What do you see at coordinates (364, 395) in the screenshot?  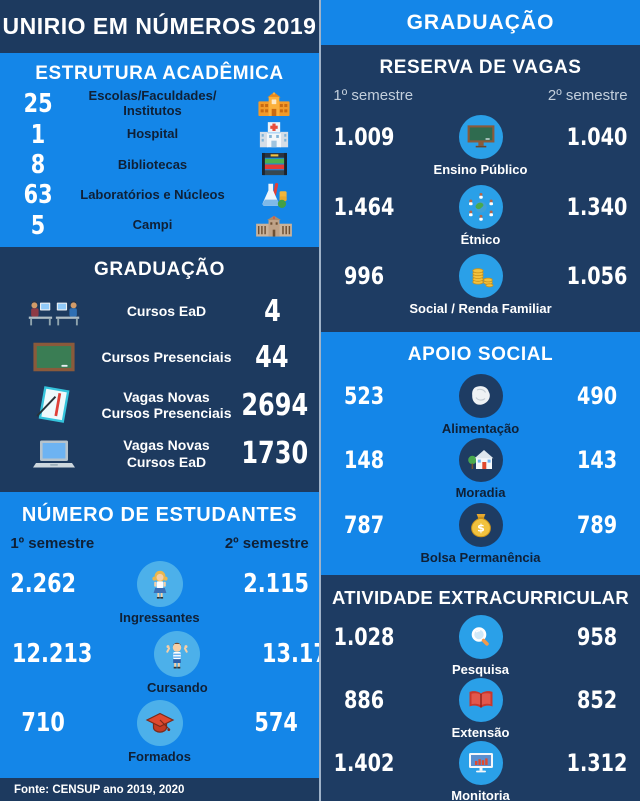 I see `alimentacao-v1: 523` at bounding box center [364, 395].